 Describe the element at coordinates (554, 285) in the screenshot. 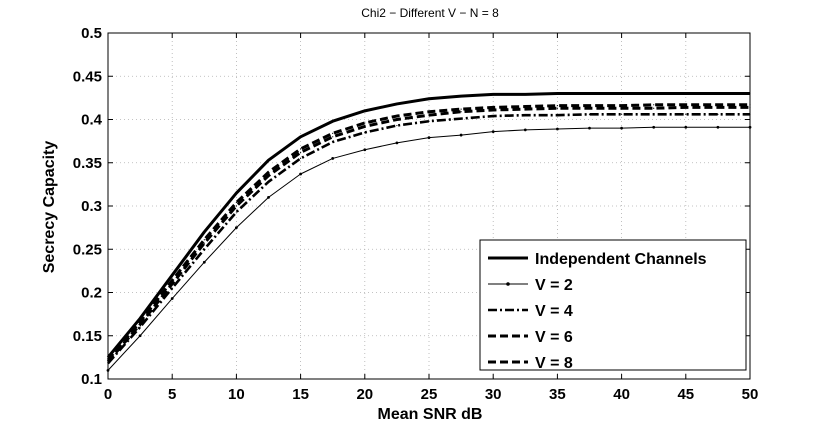

I see `legend-label: V = 2` at that location.